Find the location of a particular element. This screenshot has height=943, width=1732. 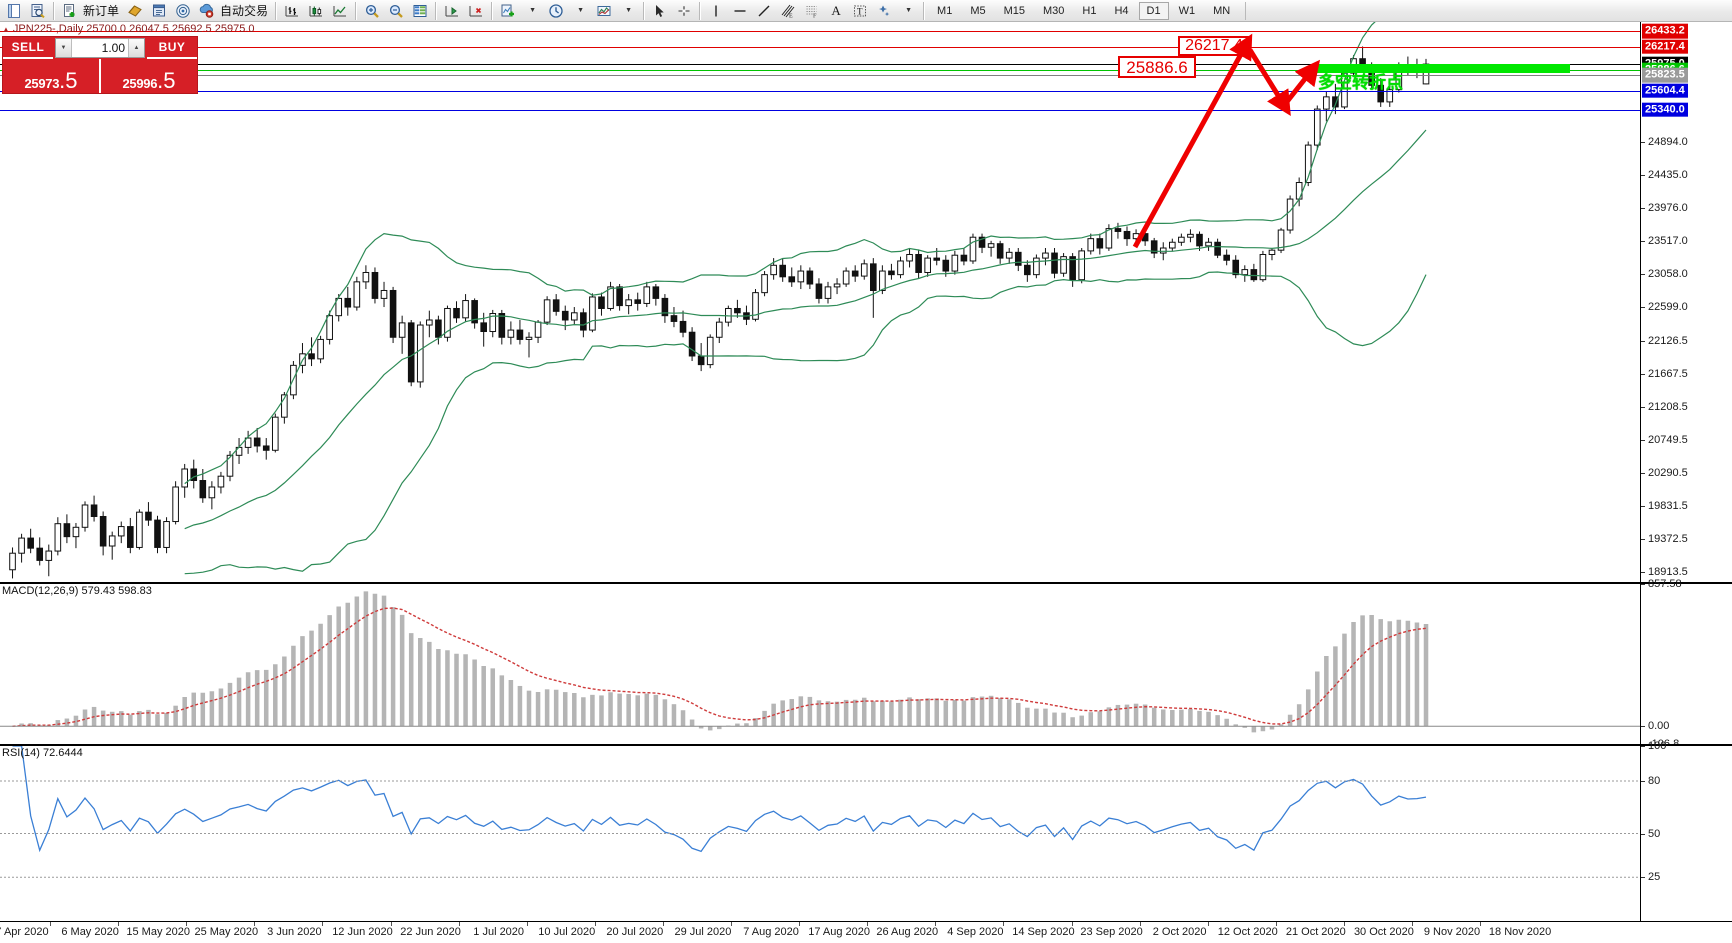

price-tick: 20290.5 is located at coordinates (1664, 473).